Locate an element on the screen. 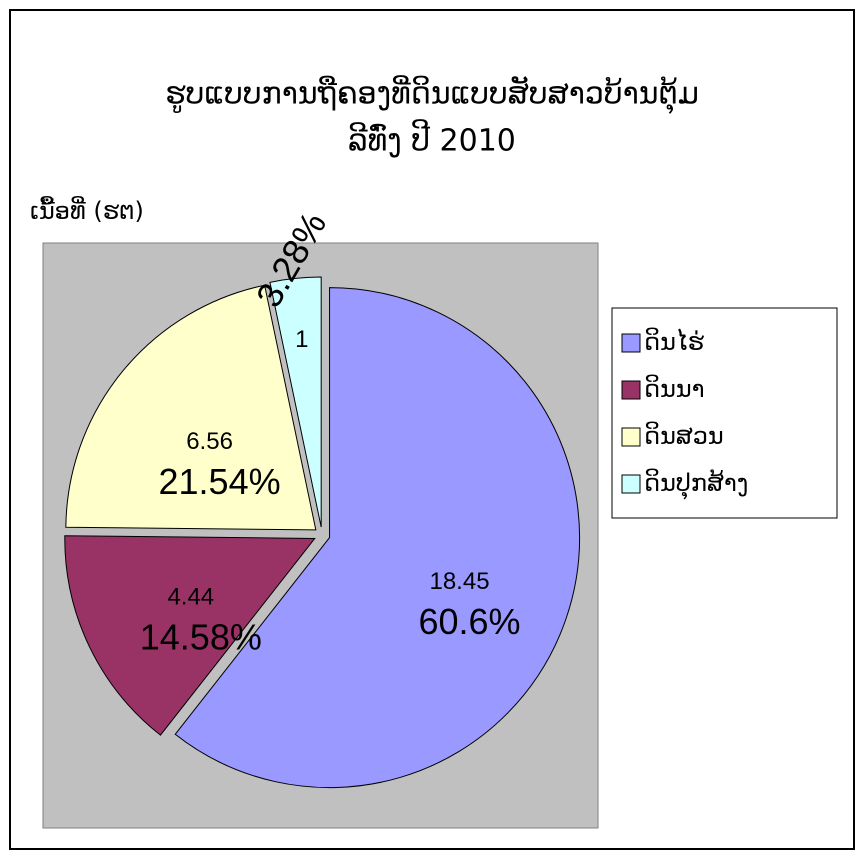 The height and width of the screenshot is (859, 865). legend is located at coordinates (724, 413).